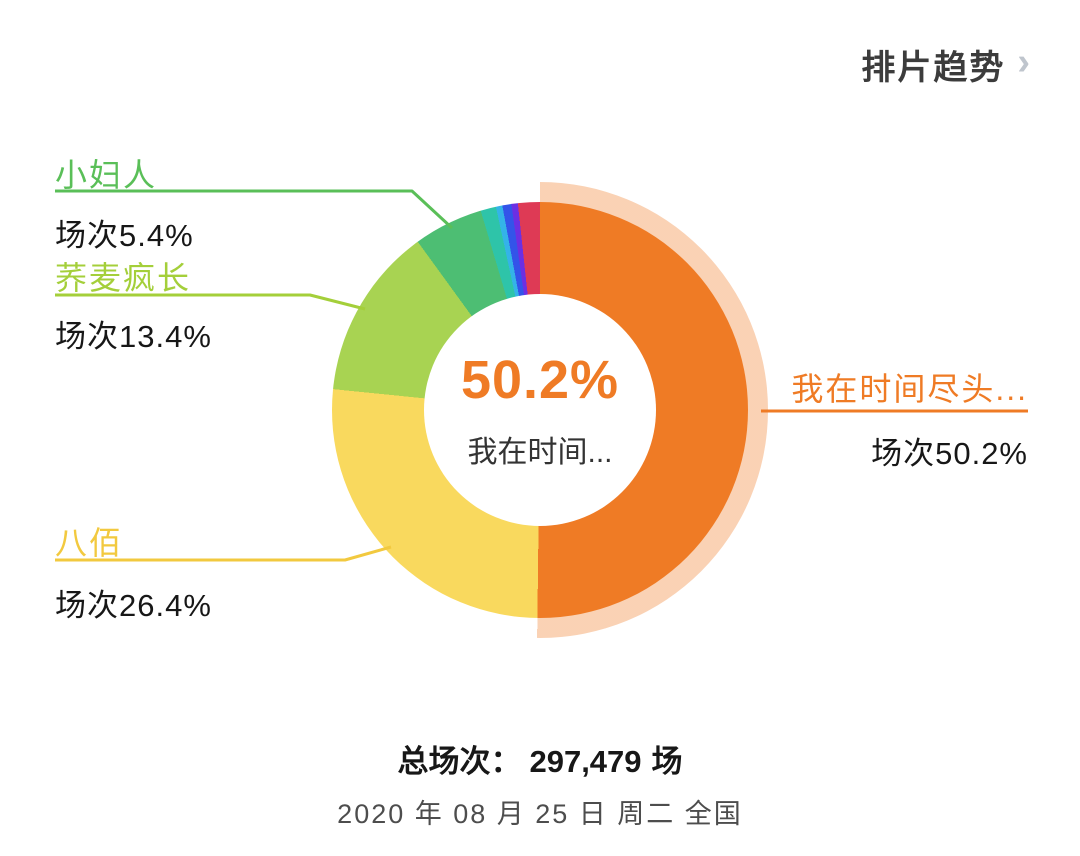 Image resolution: width=1080 pixels, height=856 pixels. Describe the element at coordinates (123, 278) in the screenshot. I see `callout-title: 荞麦疯长` at that location.